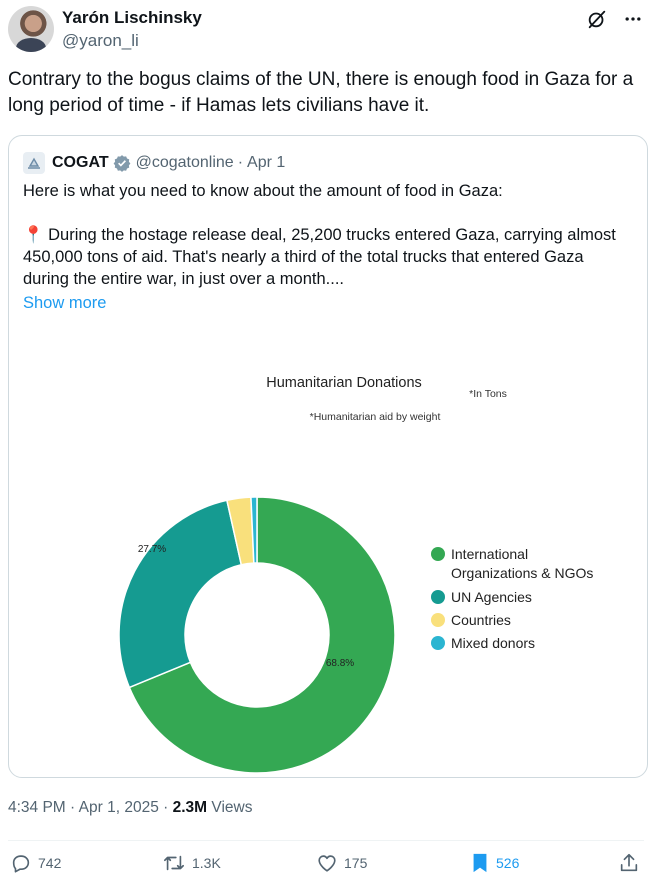  What do you see at coordinates (122, 163) in the screenshot?
I see `verified-icon` at bounding box center [122, 163].